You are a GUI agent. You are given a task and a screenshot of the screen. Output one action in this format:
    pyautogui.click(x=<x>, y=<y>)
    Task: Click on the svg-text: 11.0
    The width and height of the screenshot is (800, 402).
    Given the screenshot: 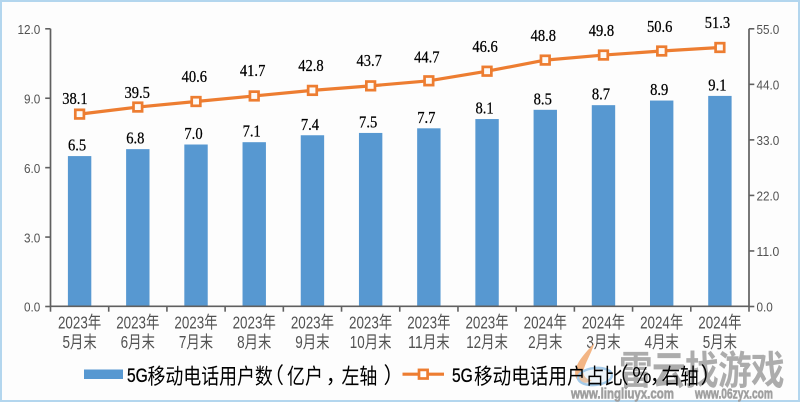 What is the action you would take?
    pyautogui.click(x=768, y=251)
    